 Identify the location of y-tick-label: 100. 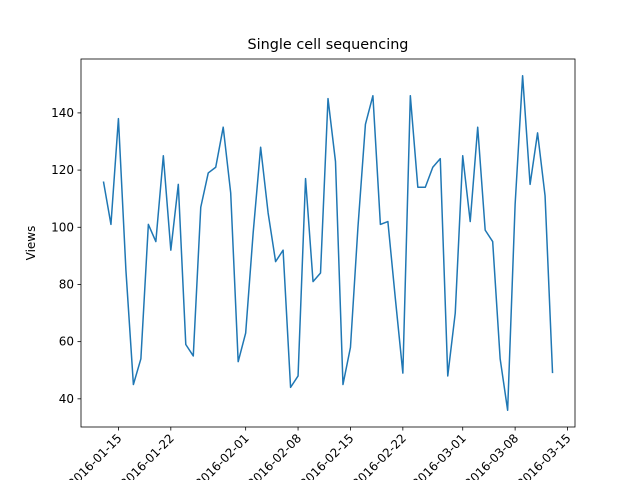
(62, 227).